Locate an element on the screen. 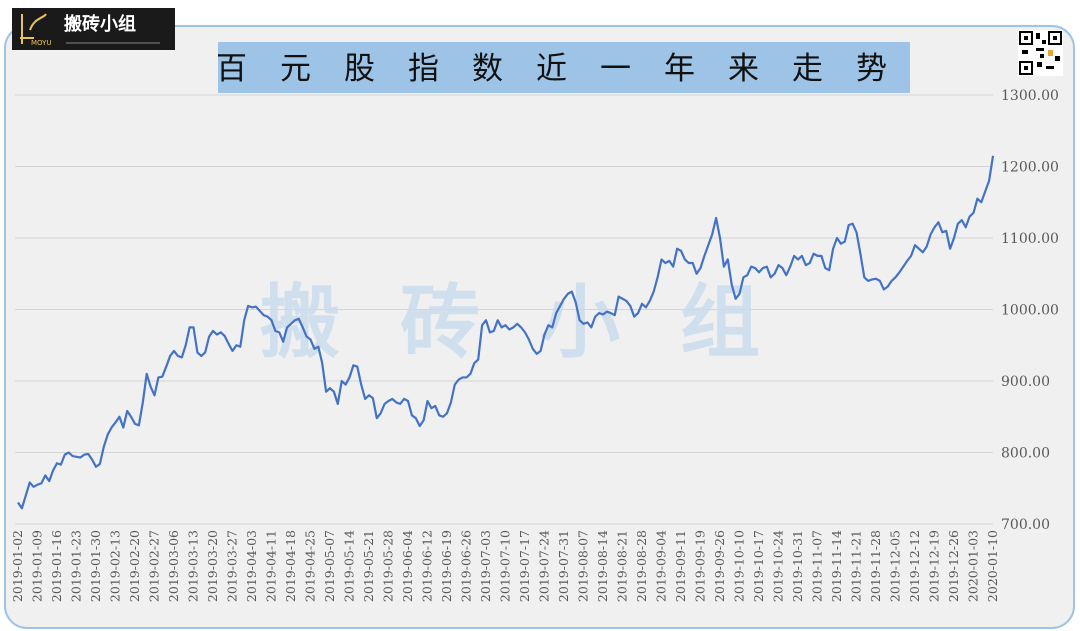  x-tick-label: 2019-05-14 is located at coordinates (349, 566).